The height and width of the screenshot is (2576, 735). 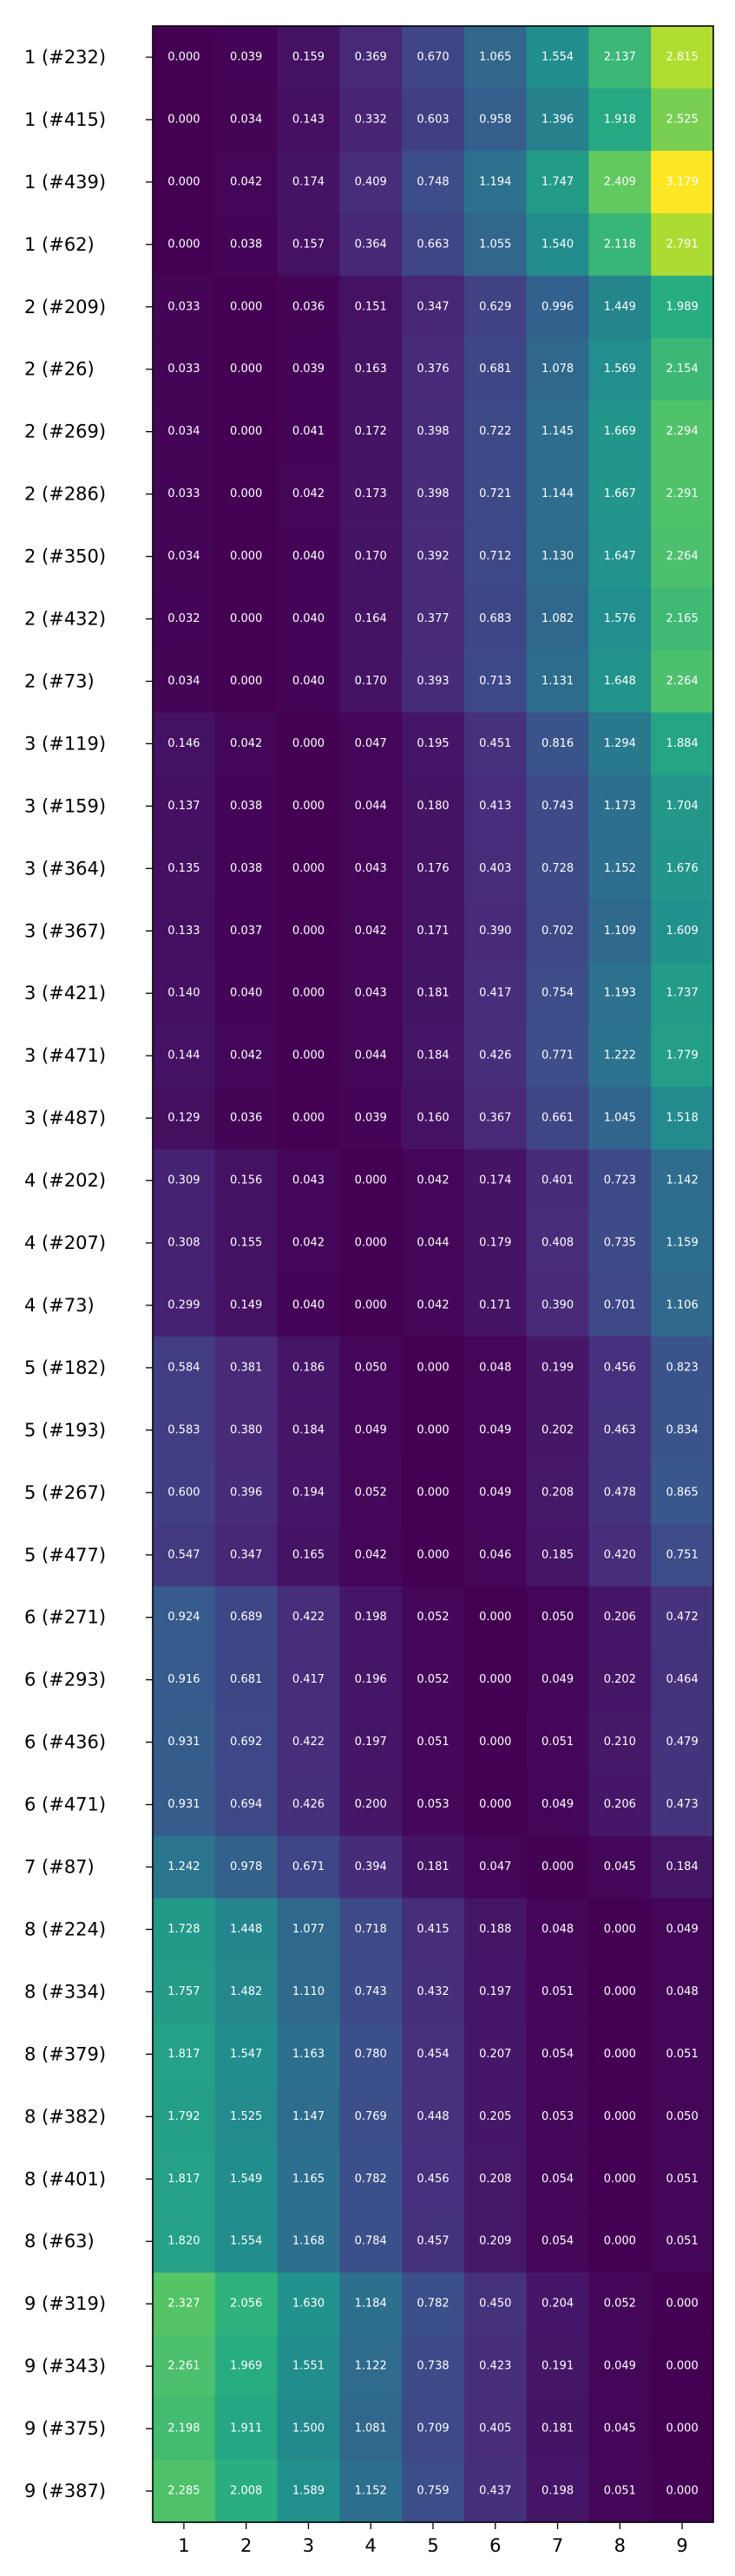 What do you see at coordinates (65, 1180) in the screenshot?
I see `y-tick-label: 4 (#202)` at bounding box center [65, 1180].